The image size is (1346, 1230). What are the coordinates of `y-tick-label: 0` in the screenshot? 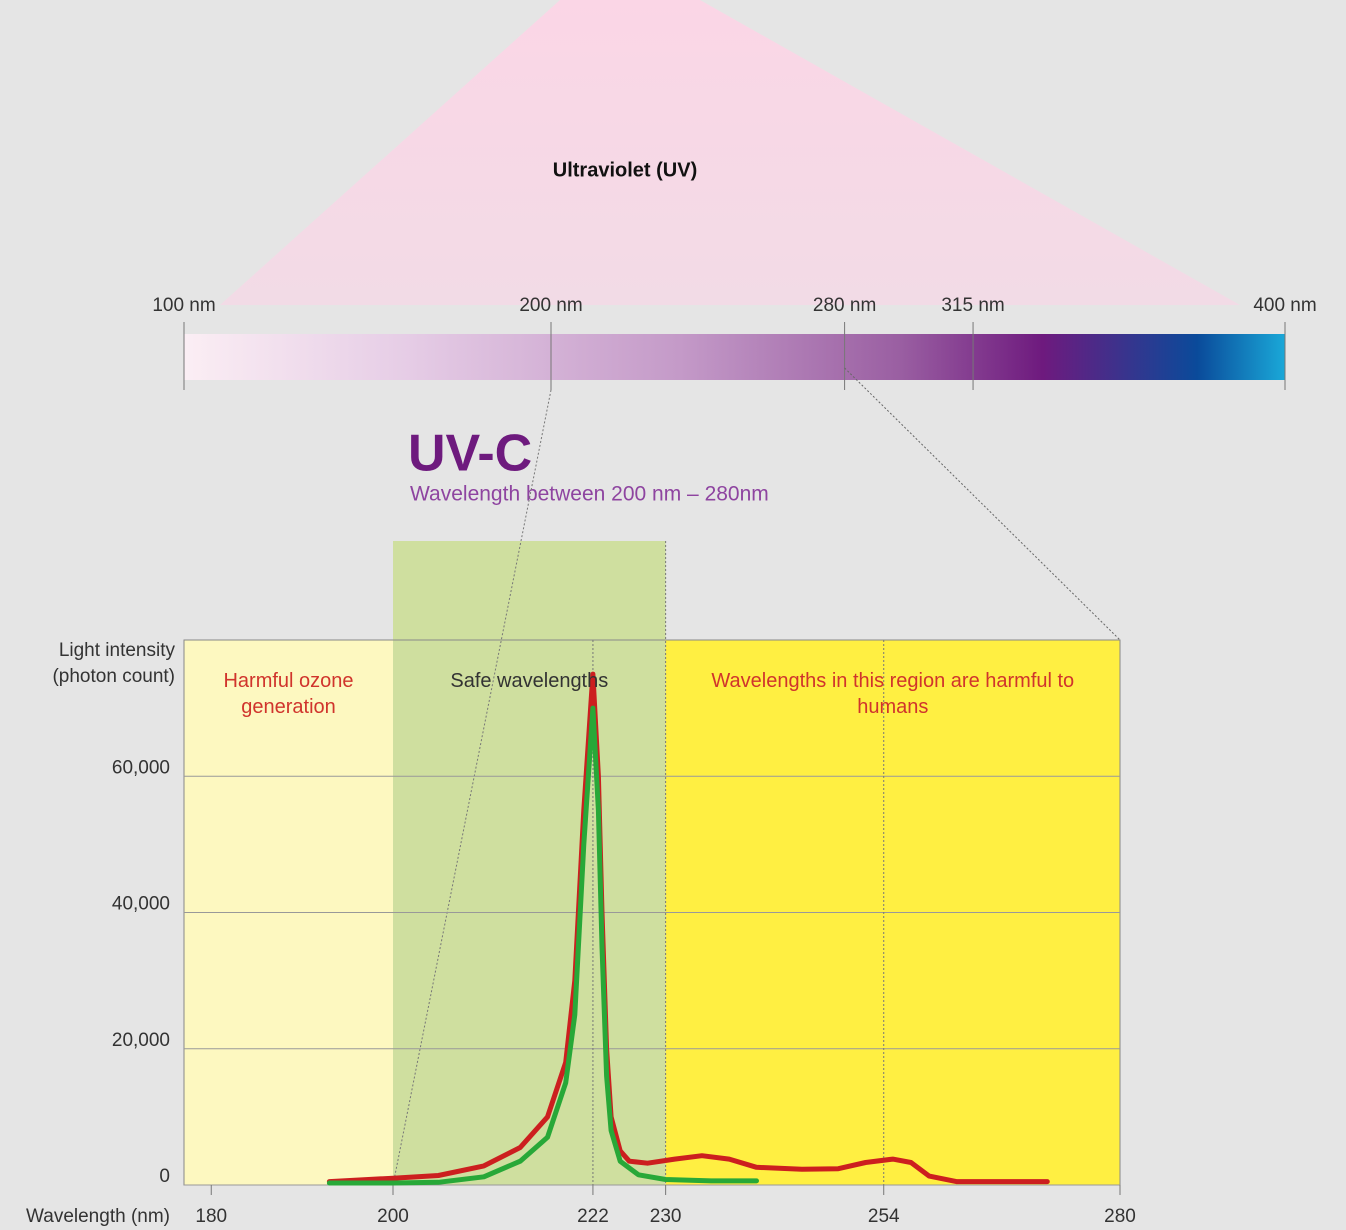 It's located at (164, 1176).